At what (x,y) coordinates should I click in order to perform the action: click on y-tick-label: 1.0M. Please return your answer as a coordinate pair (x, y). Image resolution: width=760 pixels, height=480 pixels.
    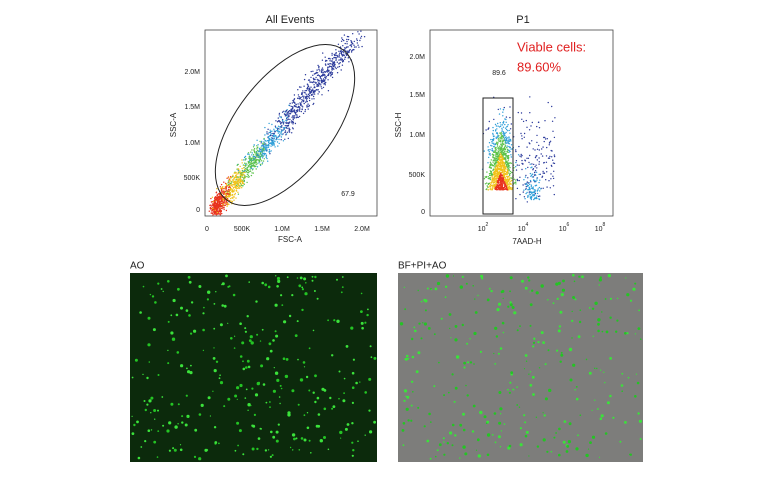
    Looking at the image, I should click on (417, 135).